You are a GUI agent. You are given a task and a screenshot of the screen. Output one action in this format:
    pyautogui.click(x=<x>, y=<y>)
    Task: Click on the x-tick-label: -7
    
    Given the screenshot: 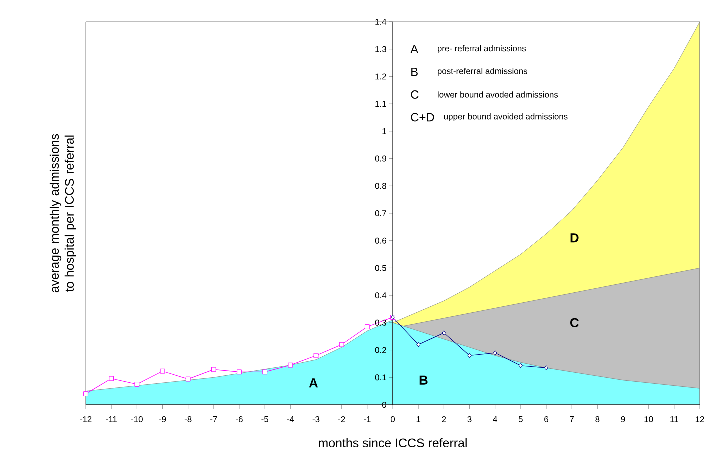 What is the action you would take?
    pyautogui.click(x=214, y=419)
    